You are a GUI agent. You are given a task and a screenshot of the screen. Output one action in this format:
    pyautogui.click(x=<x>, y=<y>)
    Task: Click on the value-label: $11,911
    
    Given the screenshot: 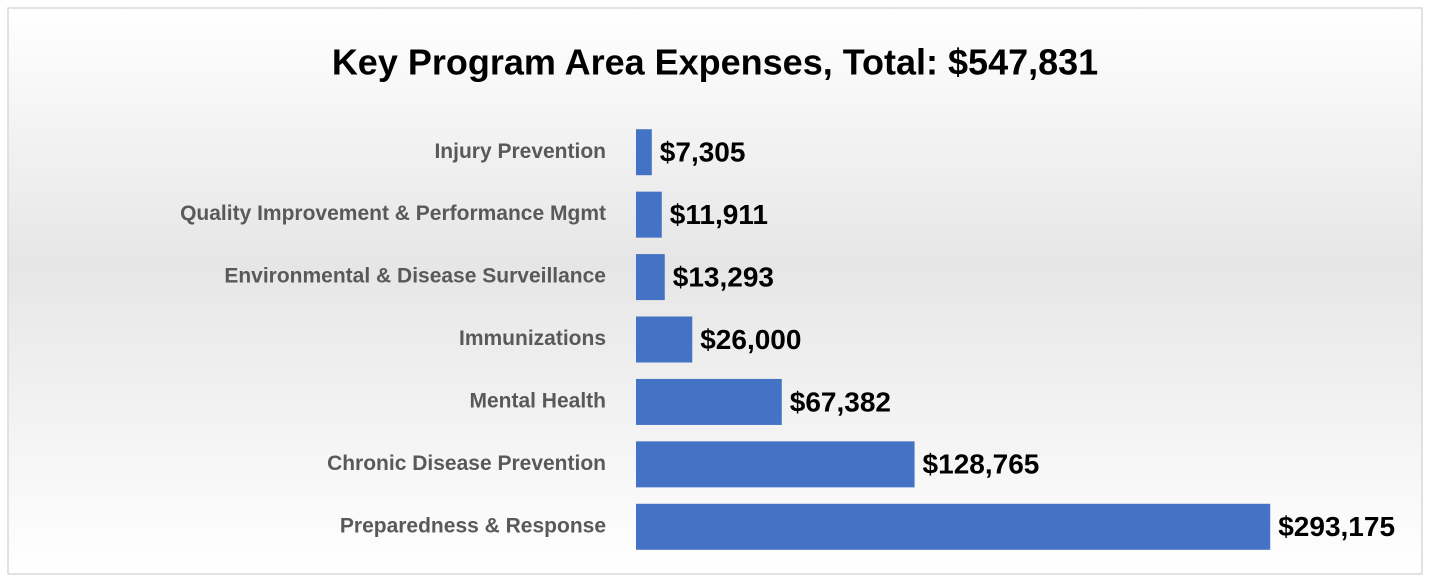 What is the action you would take?
    pyautogui.click(x=719, y=214)
    